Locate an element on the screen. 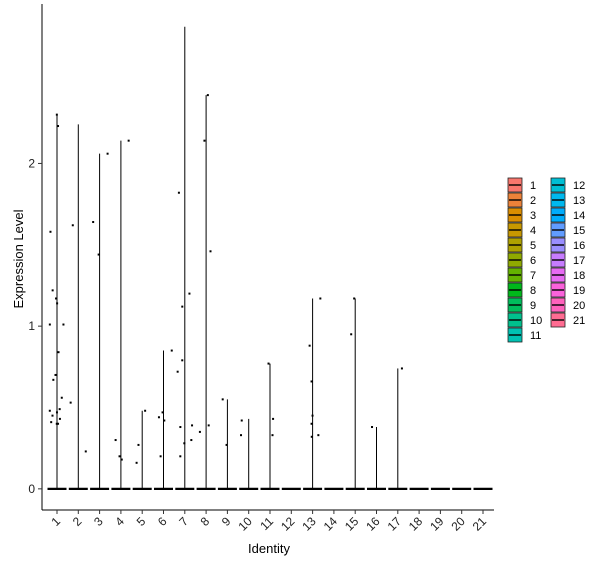 The height and width of the screenshot is (568, 600). x-axis-title: Identity is located at coordinates (269, 548).